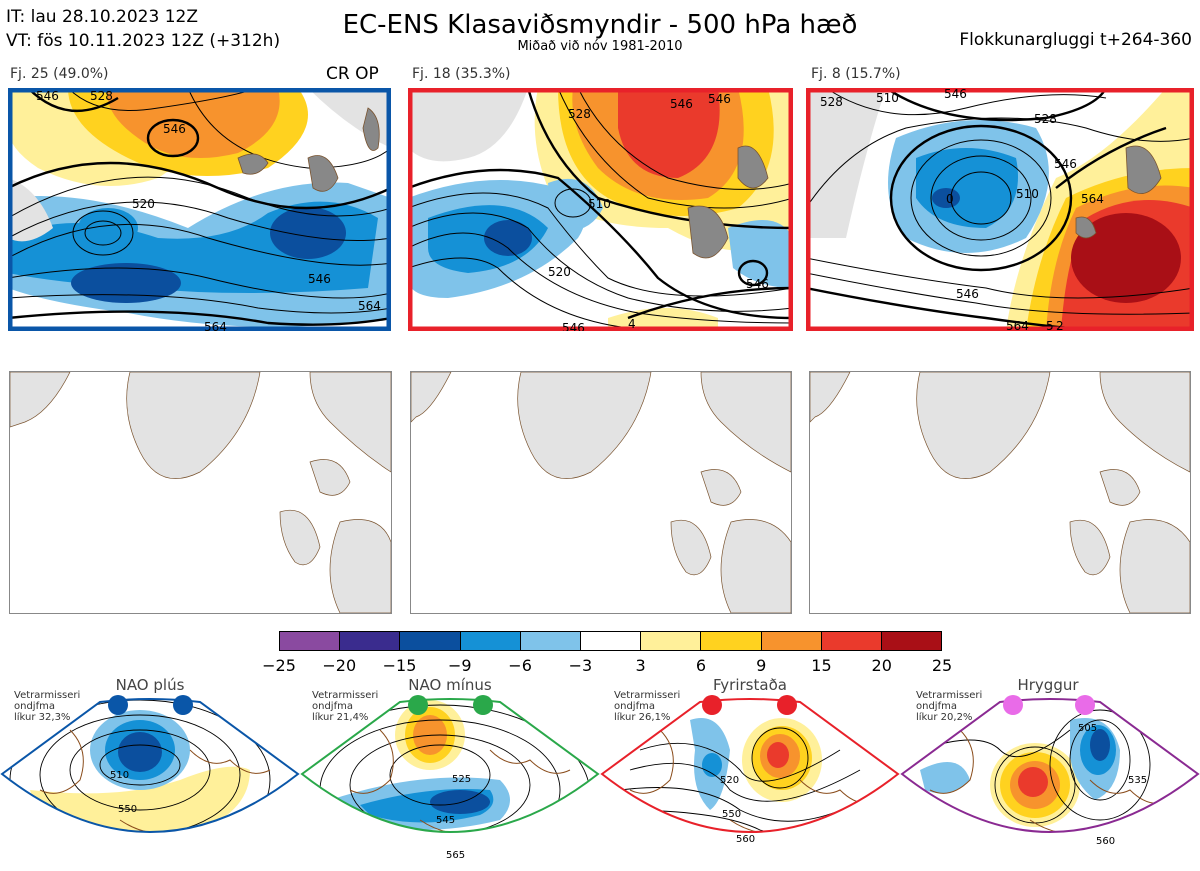  I want to click on contour-label: 4, so click(632, 324).